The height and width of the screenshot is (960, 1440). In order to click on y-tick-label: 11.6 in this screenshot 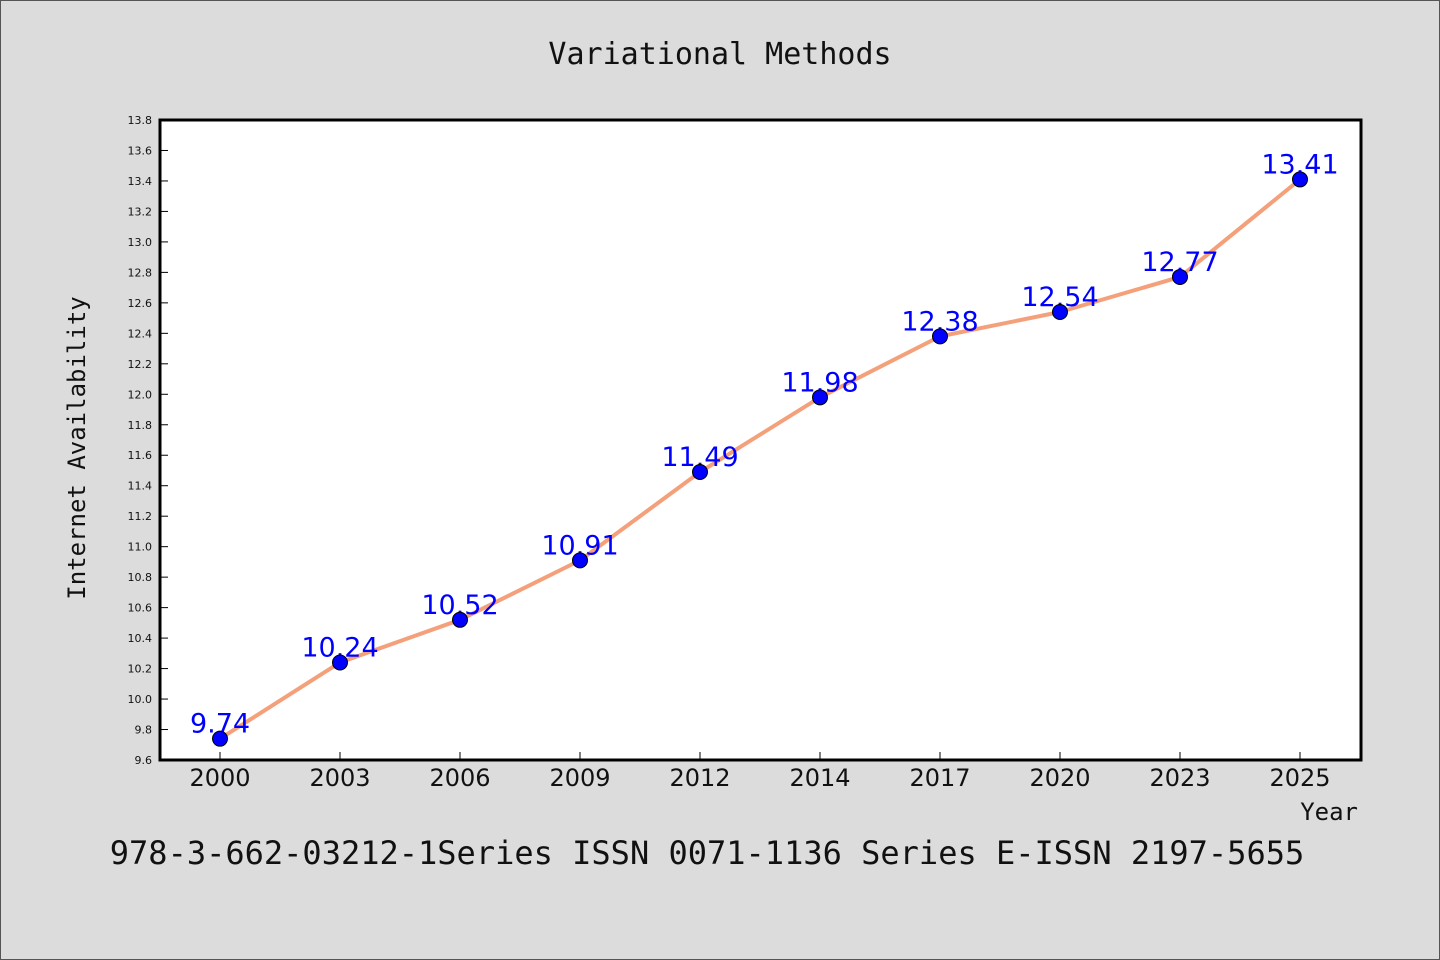, I will do `click(140, 455)`.